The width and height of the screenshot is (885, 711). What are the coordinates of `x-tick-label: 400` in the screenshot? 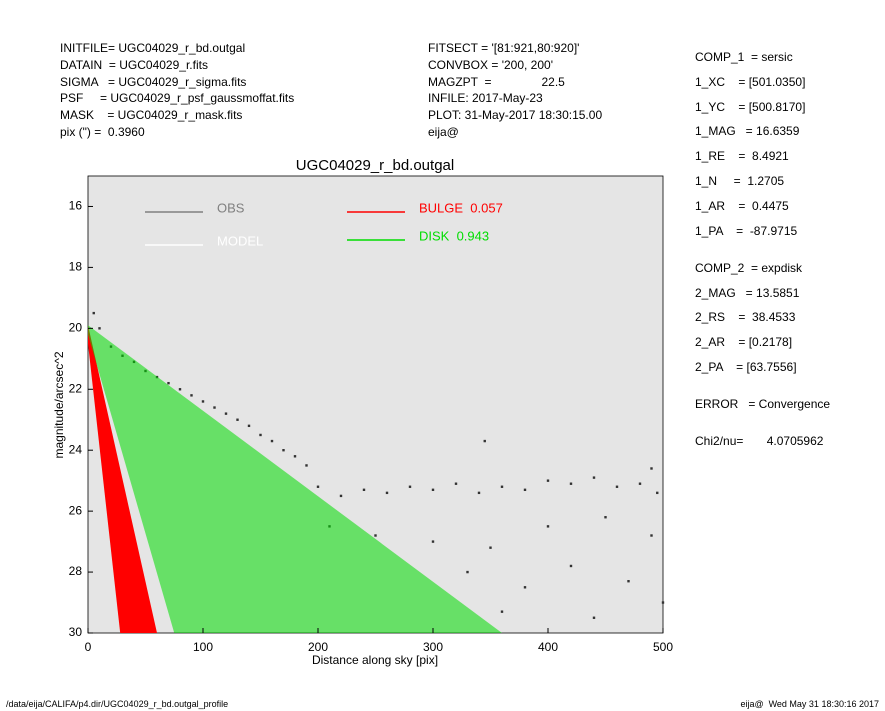 It's located at (548, 647).